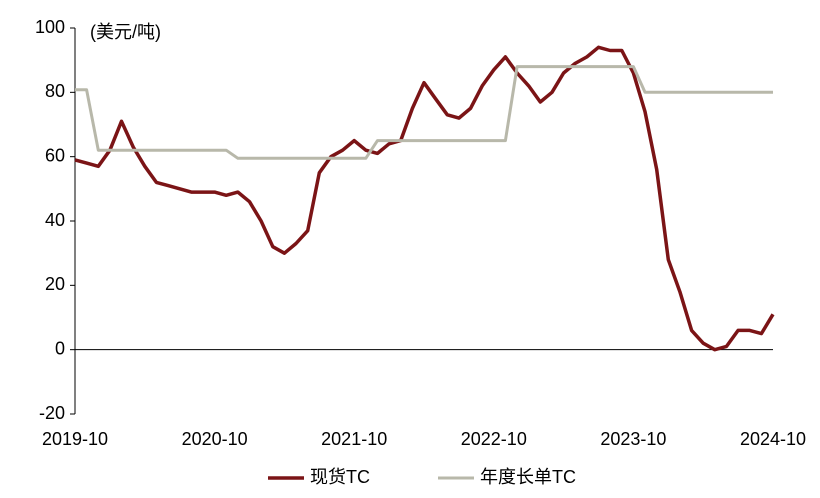 The height and width of the screenshot is (498, 820). Describe the element at coordinates (55, 155) in the screenshot. I see `y-tick-label: 60` at that location.